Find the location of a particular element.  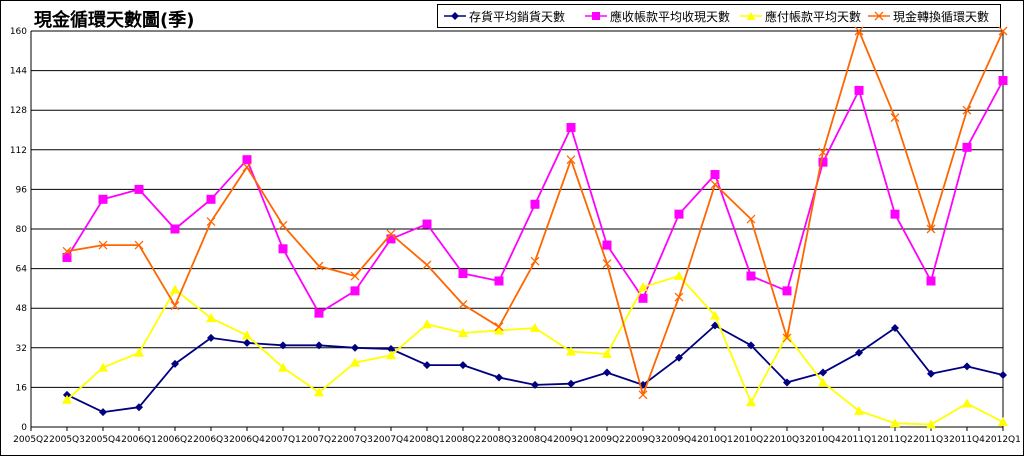

data-point-s0-2010Q4 is located at coordinates (823, 372).